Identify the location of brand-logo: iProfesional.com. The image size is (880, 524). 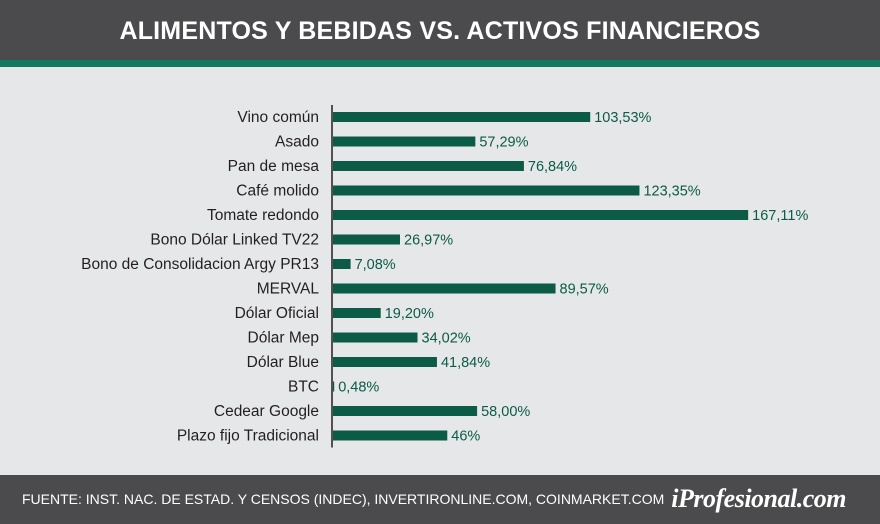
(758, 498).